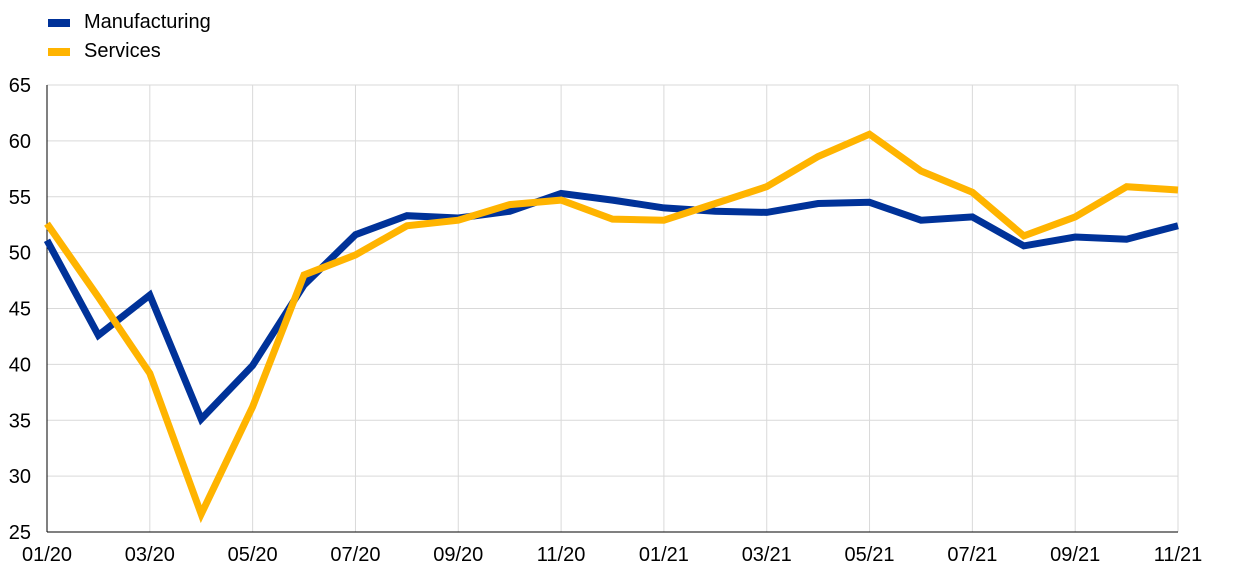 Image resolution: width=1240 pixels, height=574 pixels. Describe the element at coordinates (47, 555) in the screenshot. I see `x-tick-label: 01/20` at that location.